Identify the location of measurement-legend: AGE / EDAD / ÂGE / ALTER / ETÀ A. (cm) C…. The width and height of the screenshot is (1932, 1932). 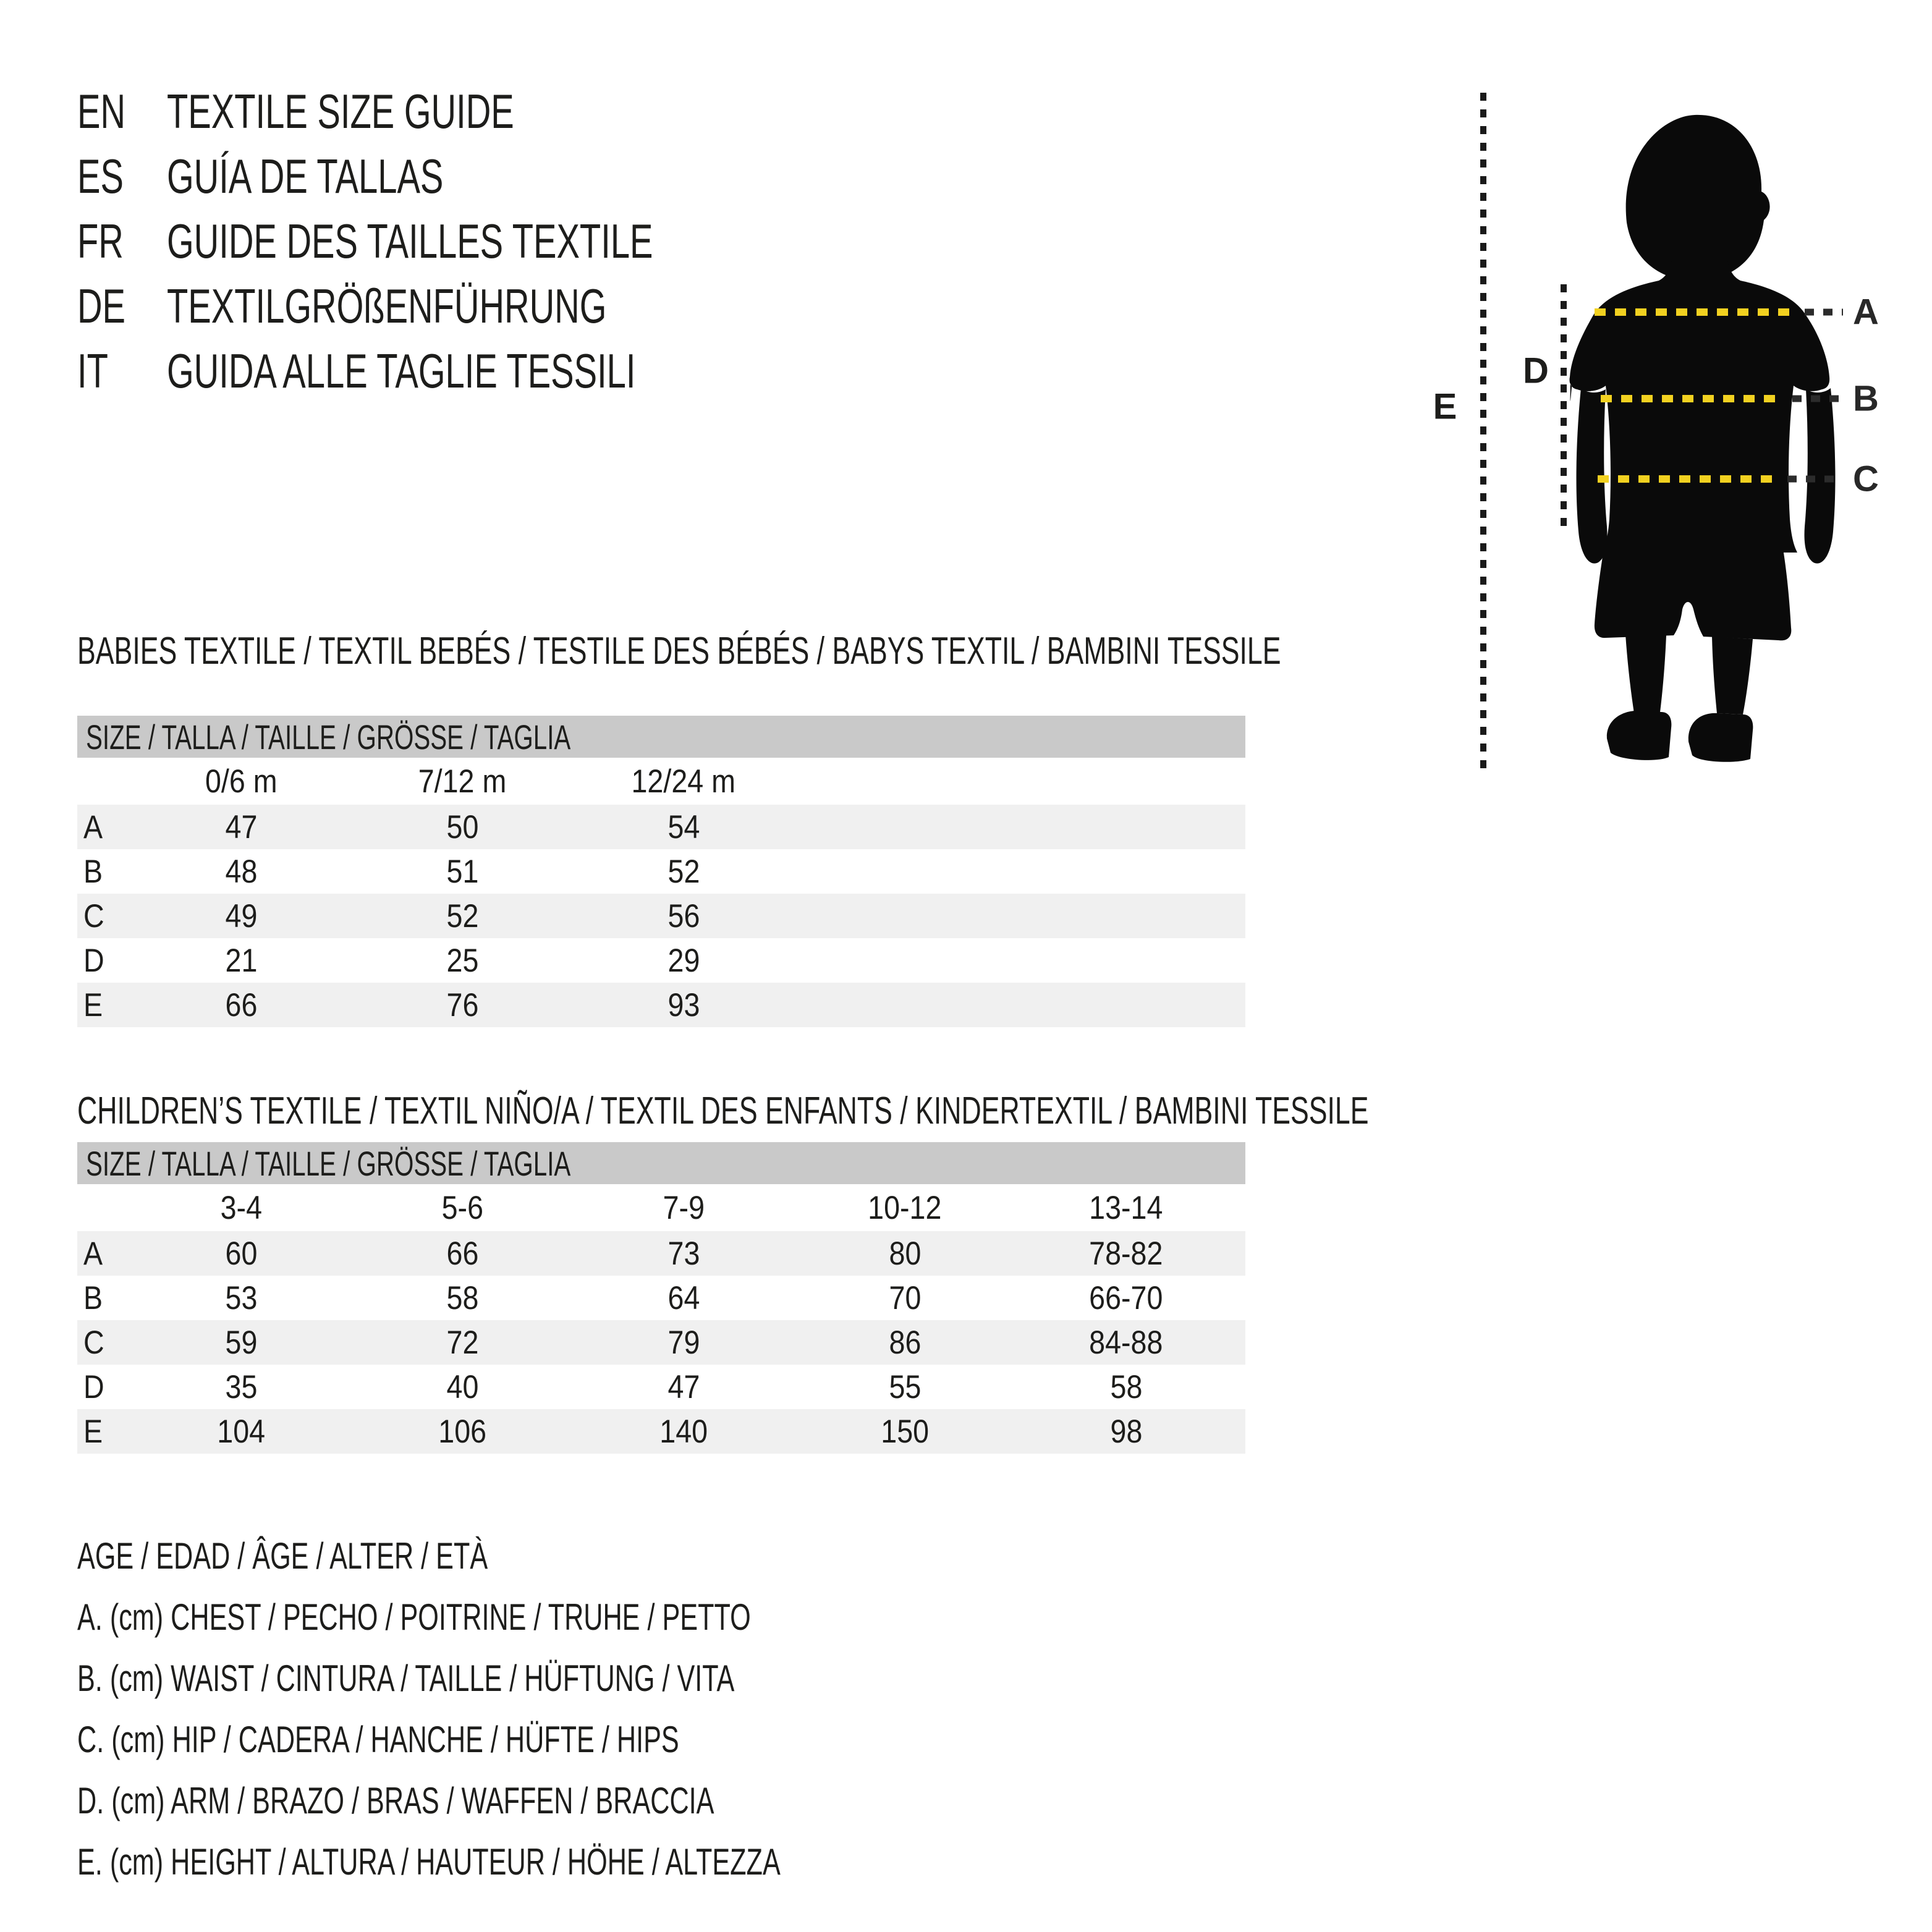
(565, 1708).